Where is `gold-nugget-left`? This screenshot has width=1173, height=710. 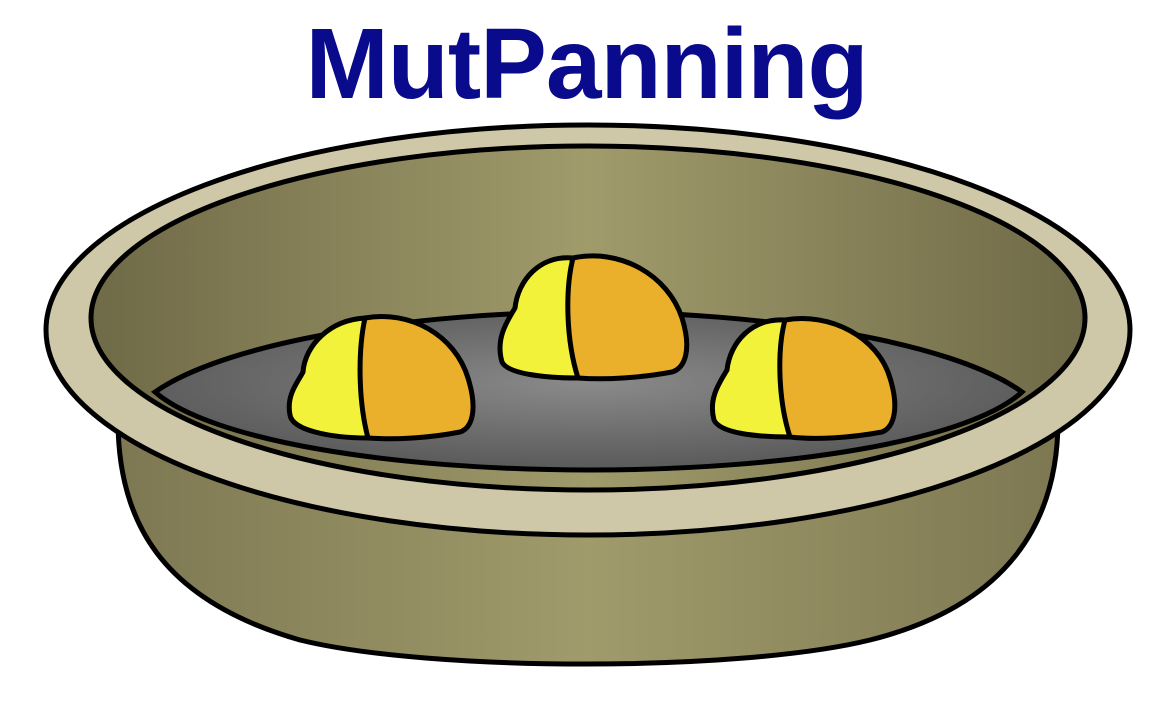
gold-nugget-left is located at coordinates (381, 378).